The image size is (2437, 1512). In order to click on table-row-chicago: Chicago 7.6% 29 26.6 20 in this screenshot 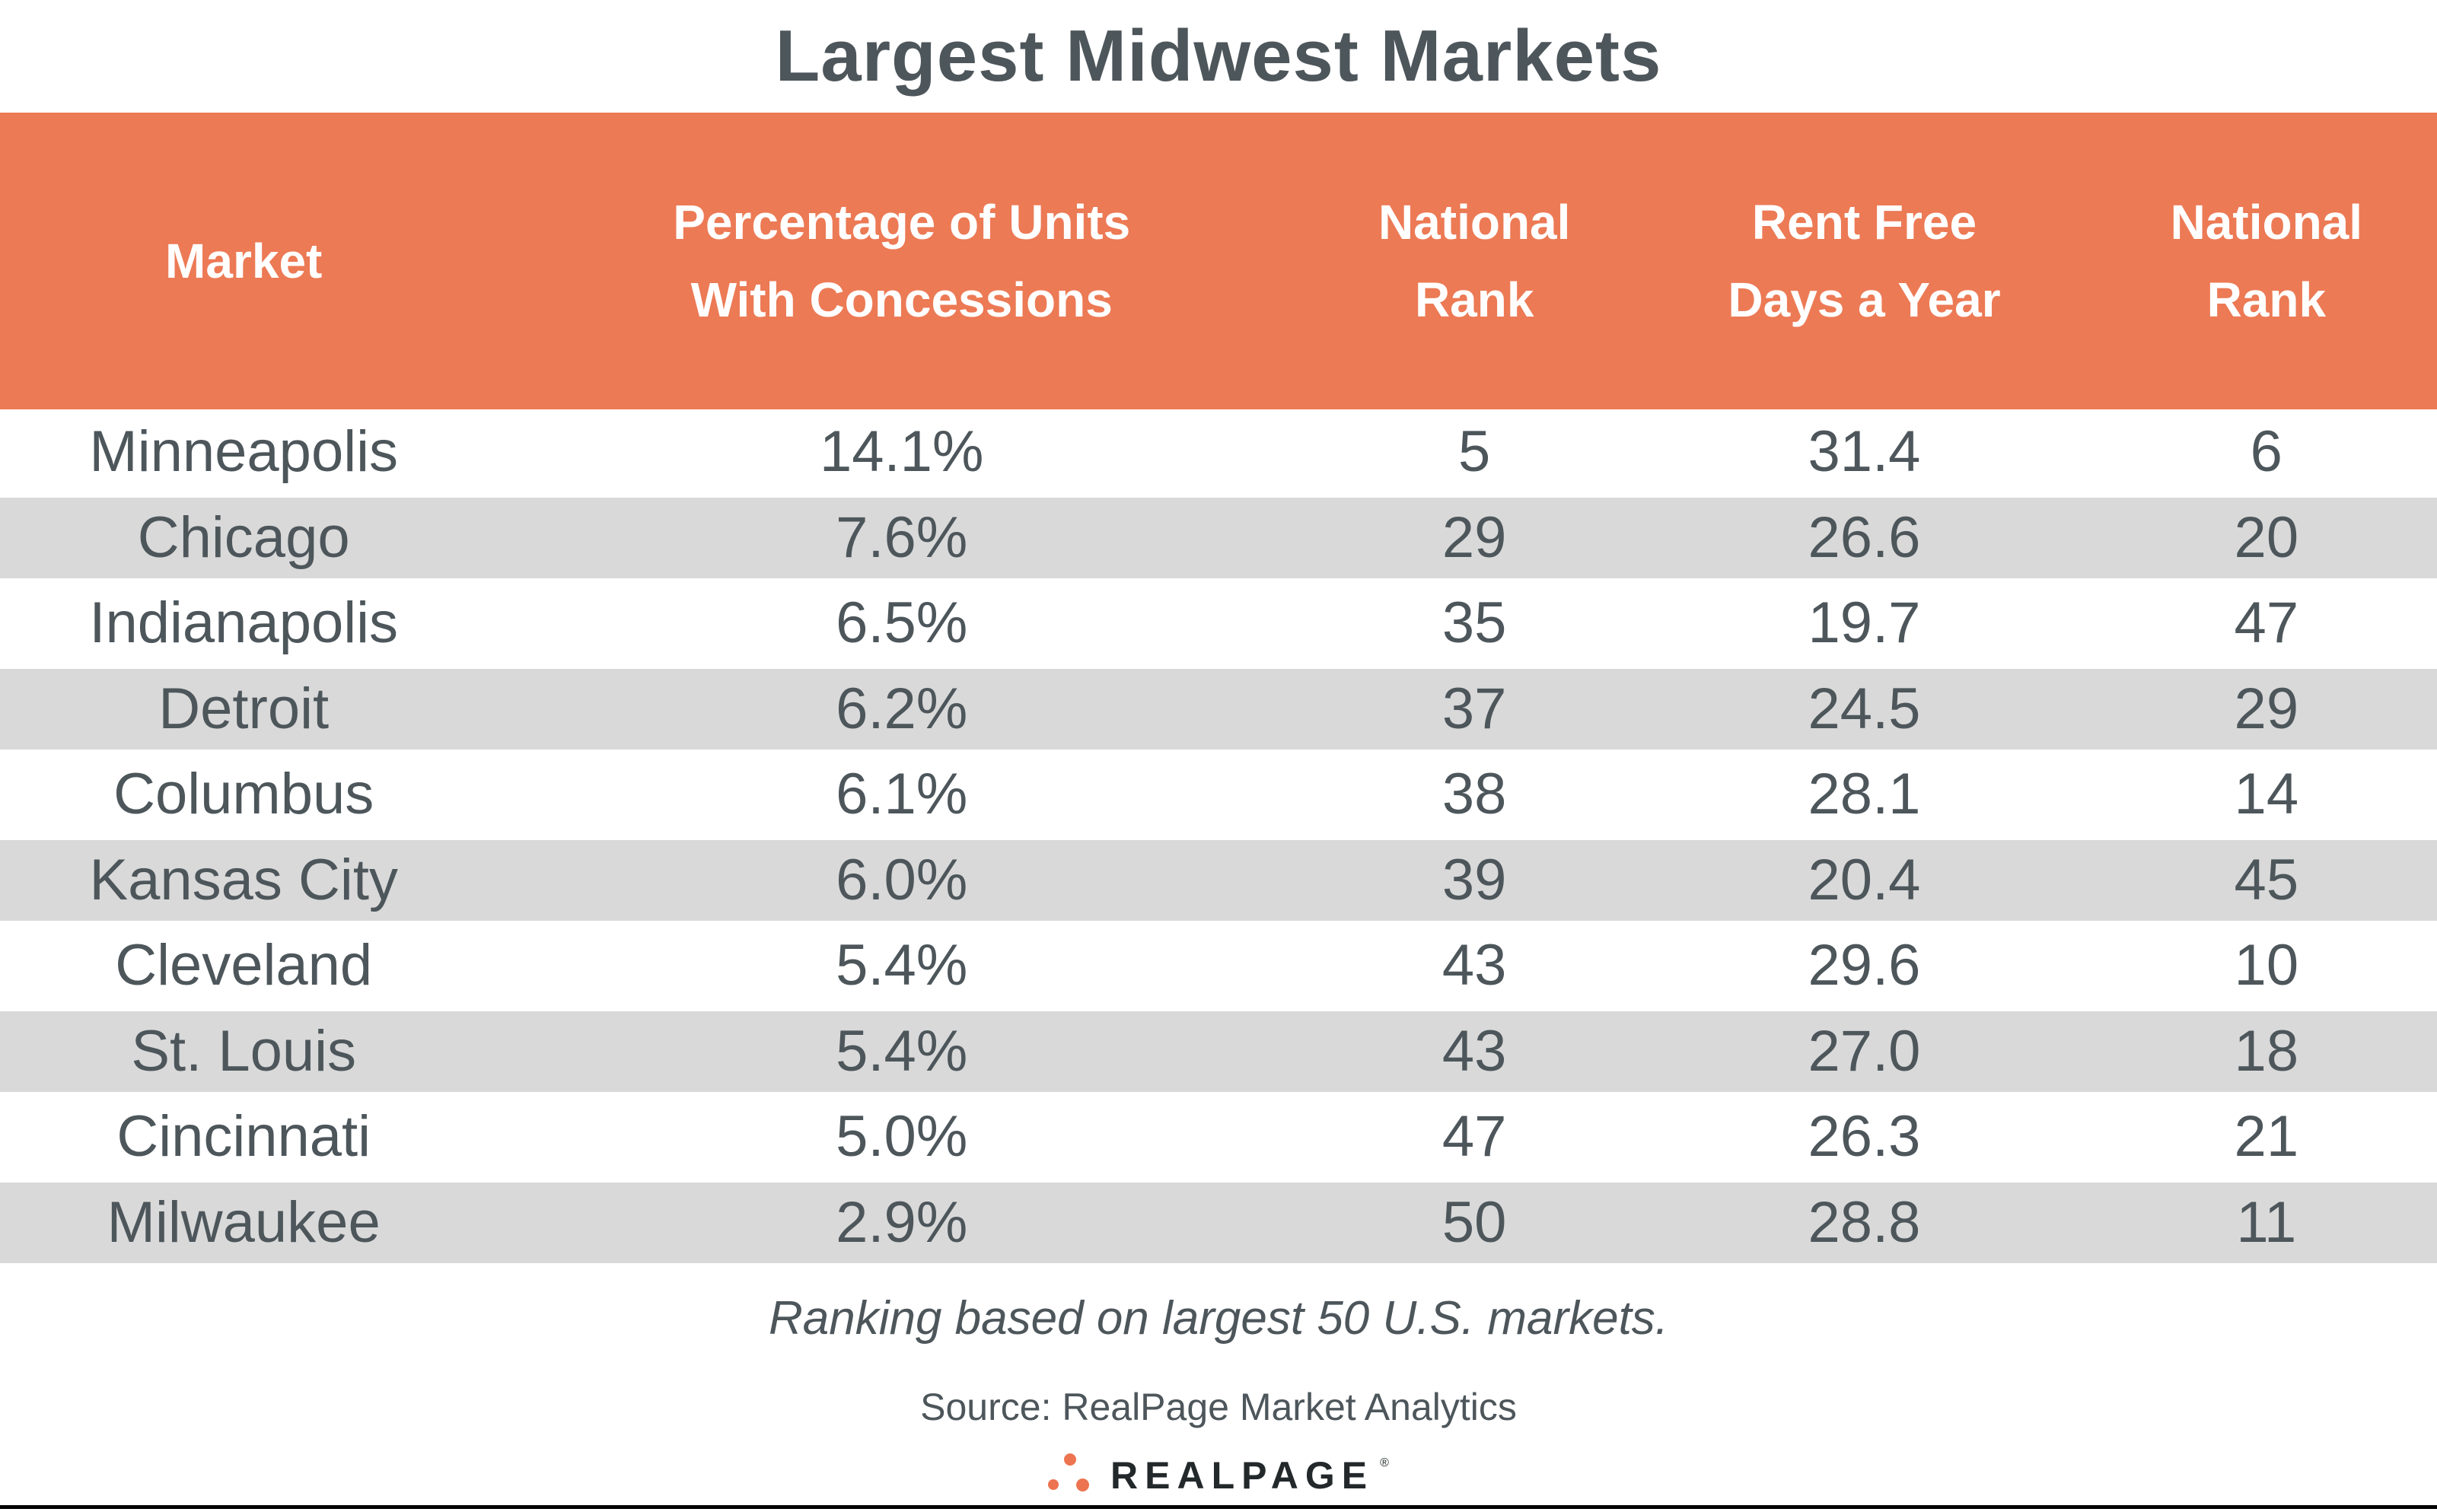, I will do `click(1218, 538)`.